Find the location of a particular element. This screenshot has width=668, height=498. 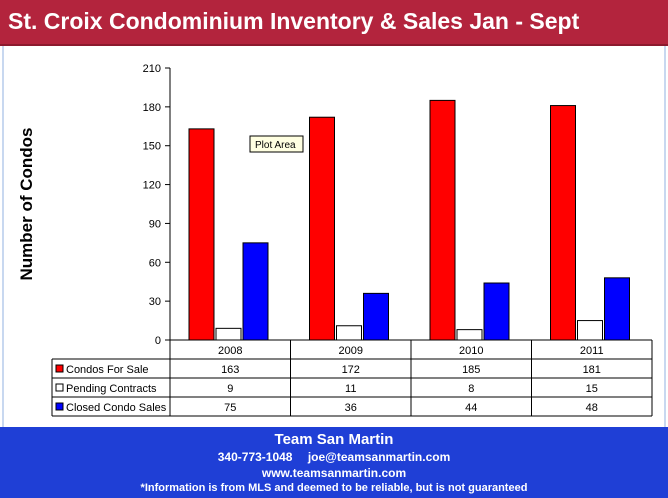

data-label: 48 is located at coordinates (592, 408).